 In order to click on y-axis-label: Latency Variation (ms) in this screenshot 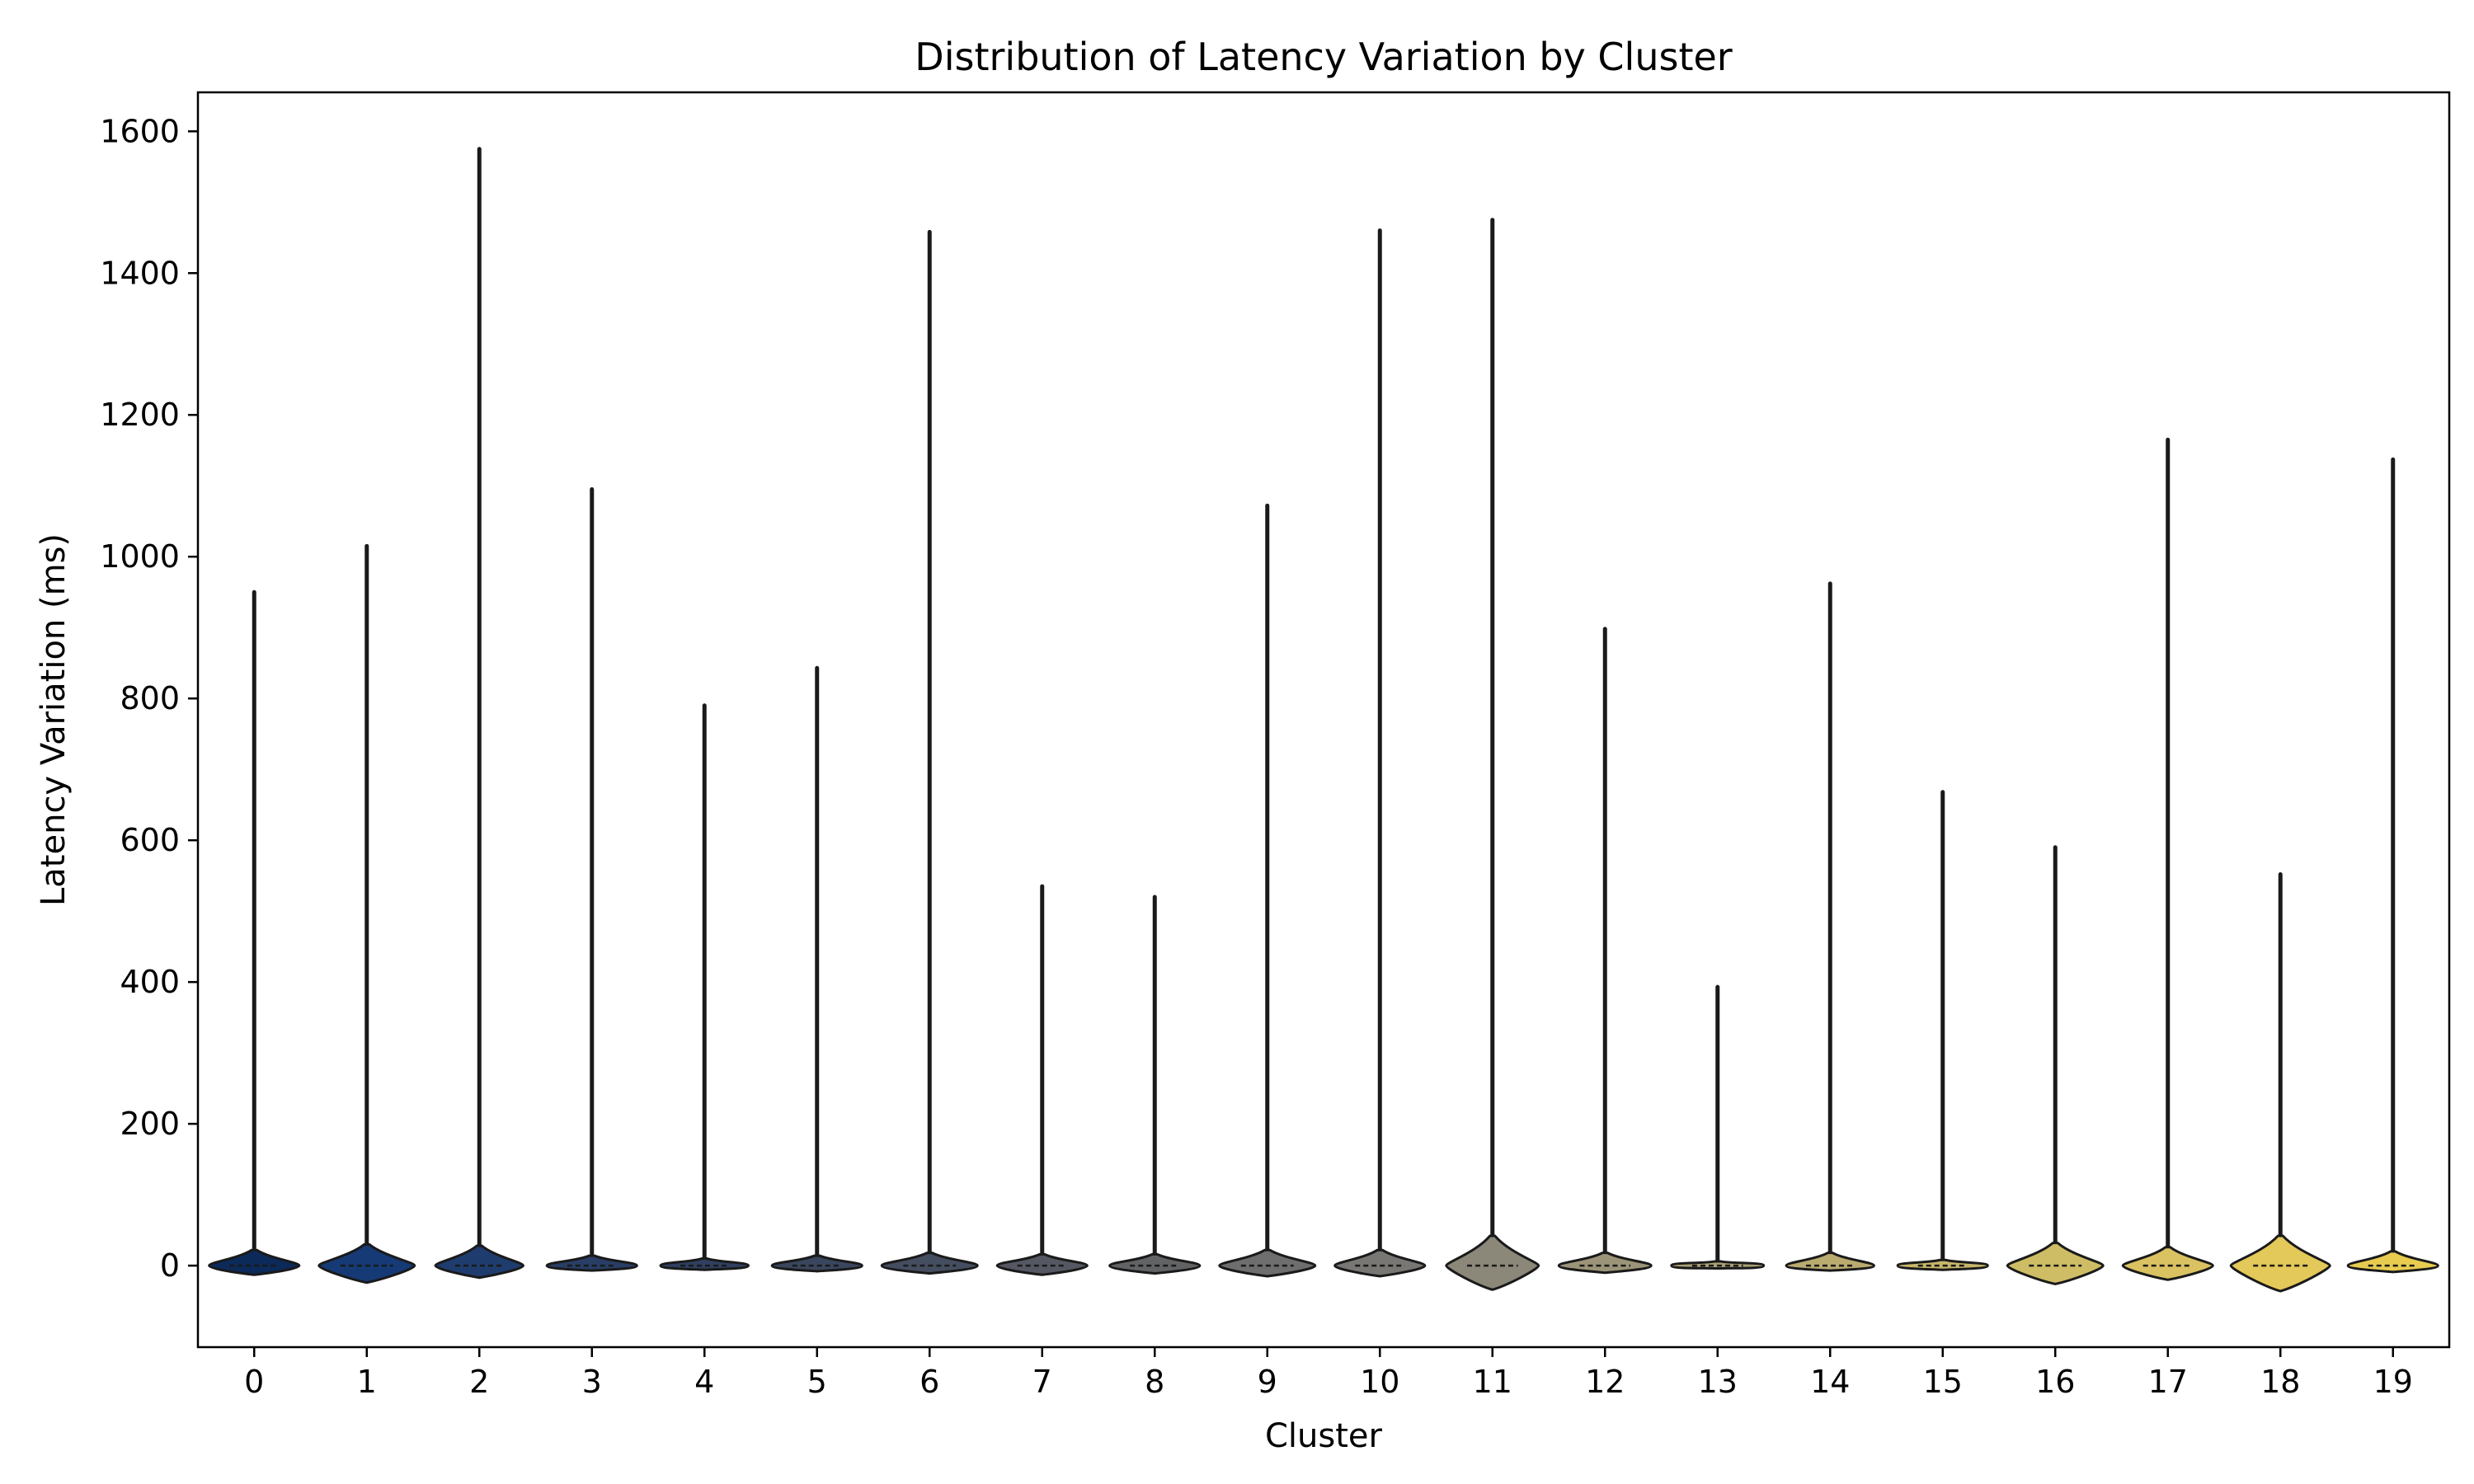, I will do `click(54, 719)`.